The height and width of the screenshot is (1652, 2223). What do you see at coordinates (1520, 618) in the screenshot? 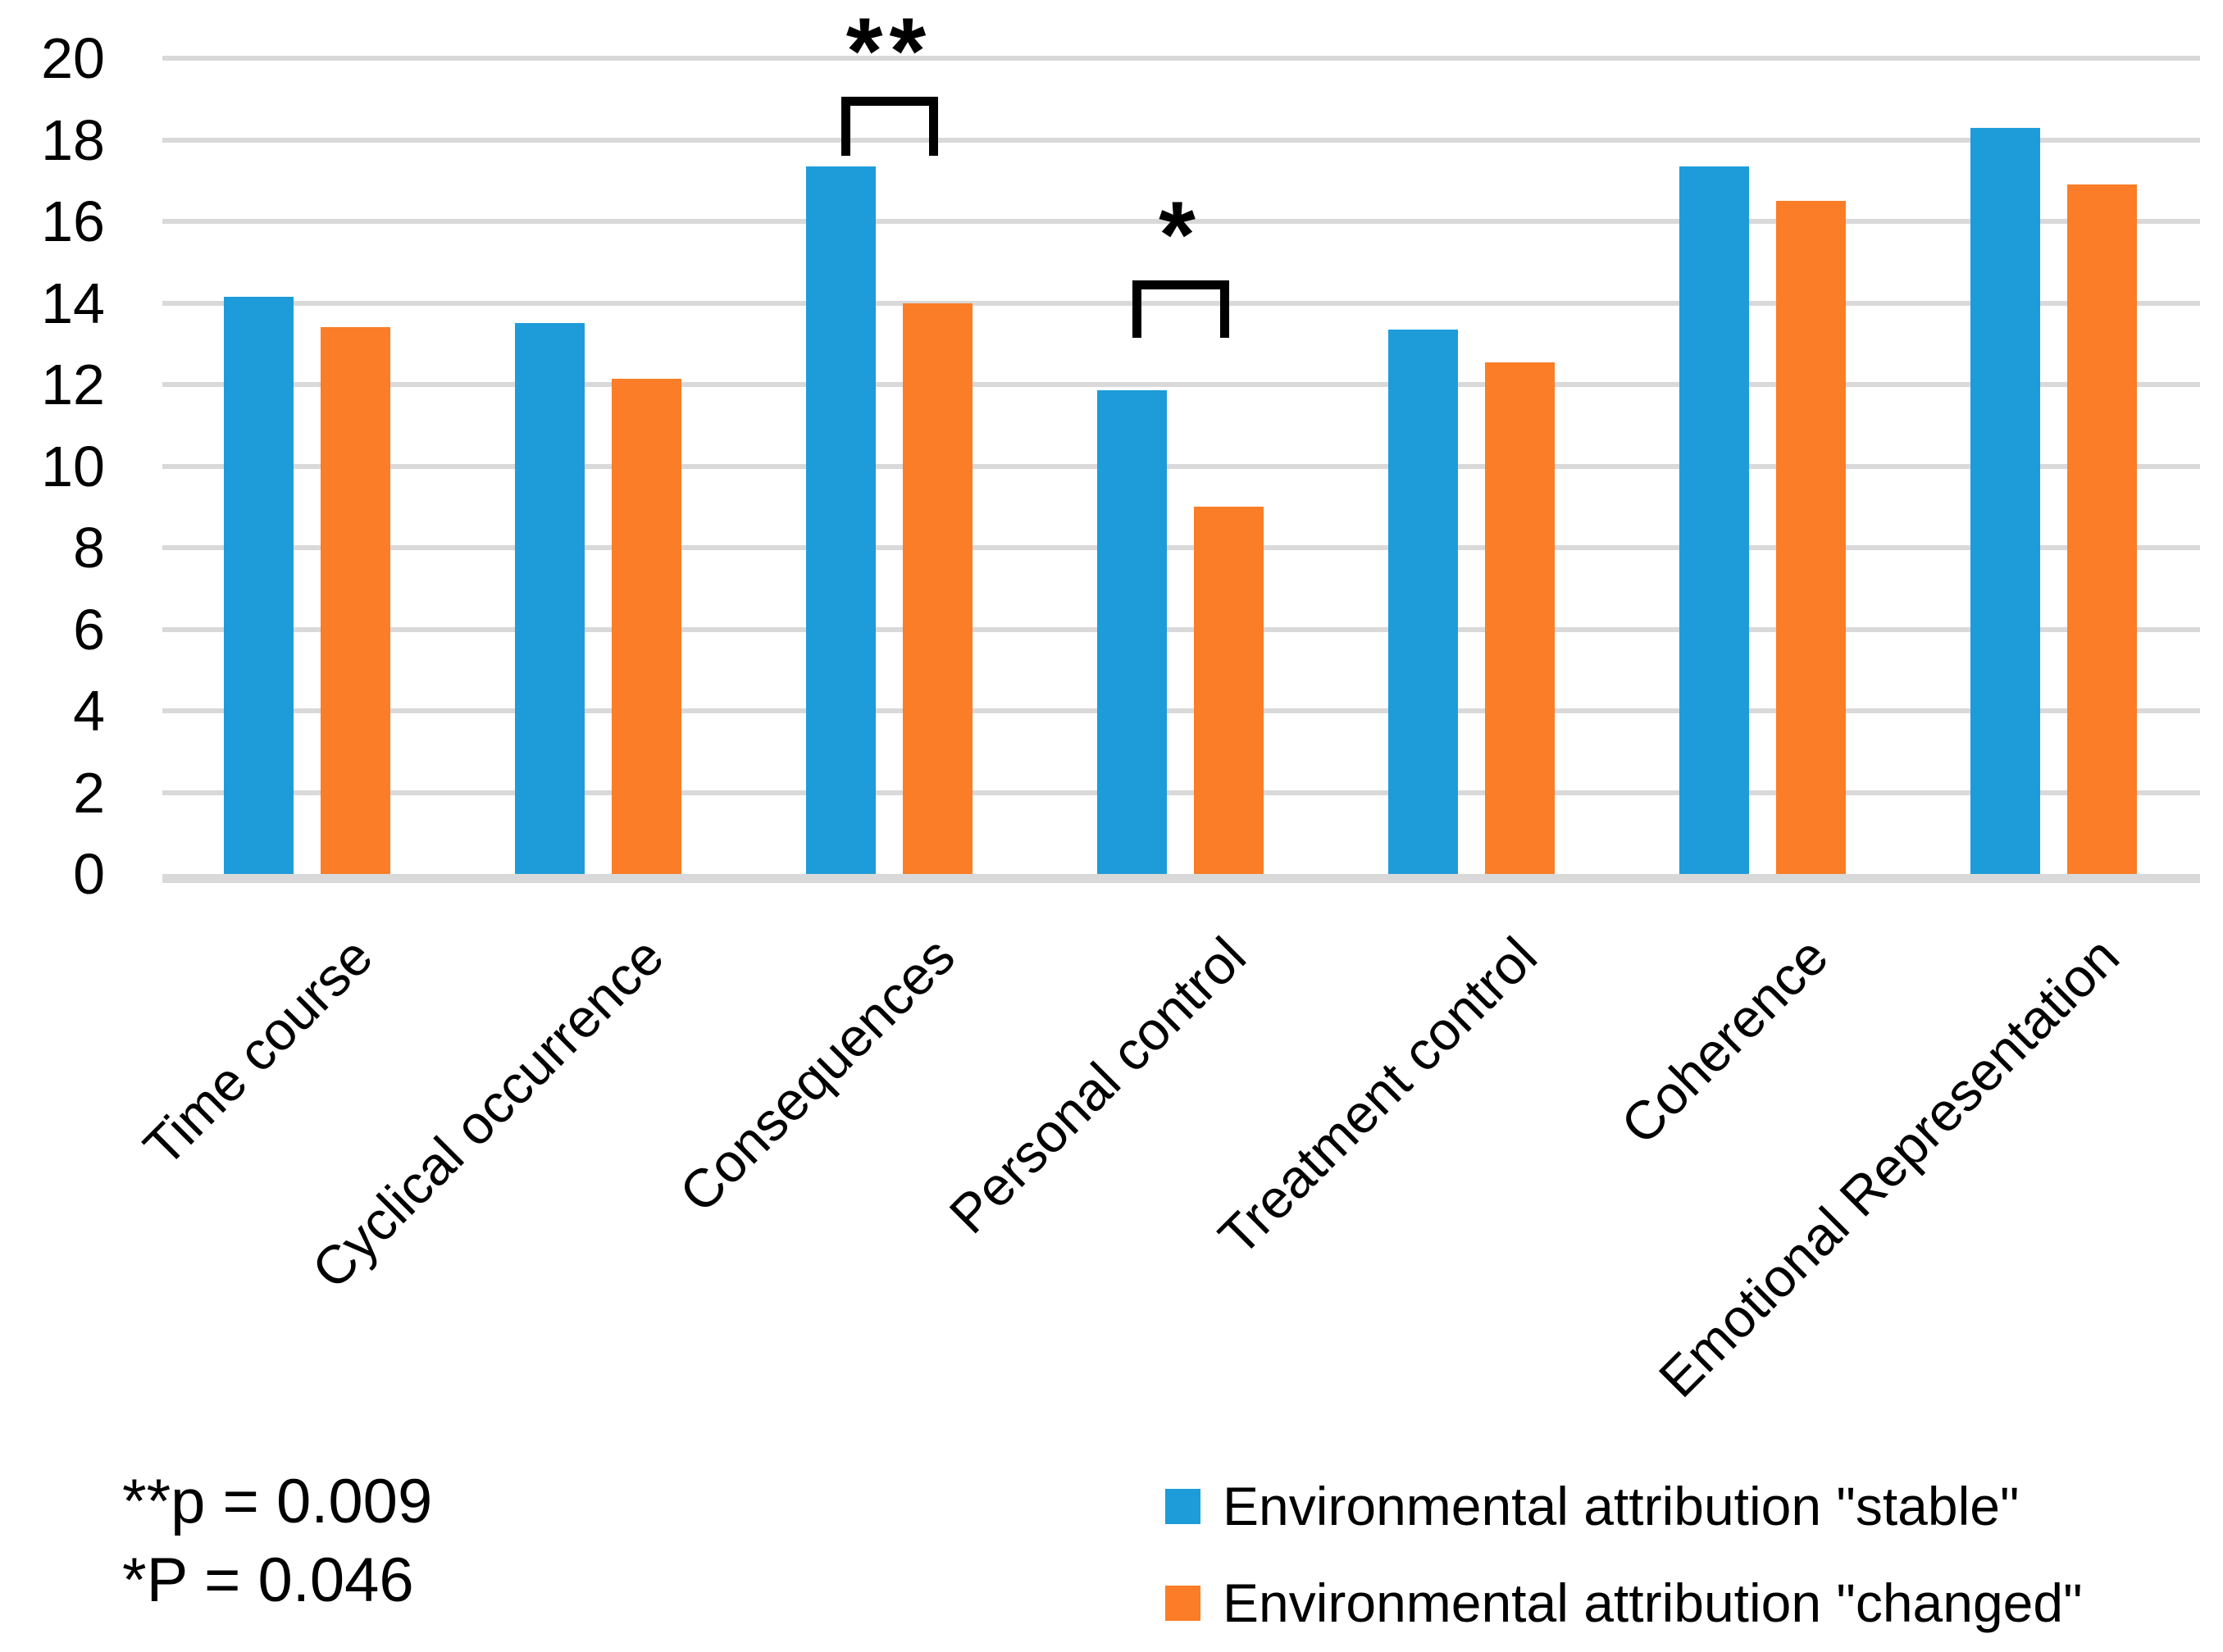
I see `bar-series1-cat4` at bounding box center [1520, 618].